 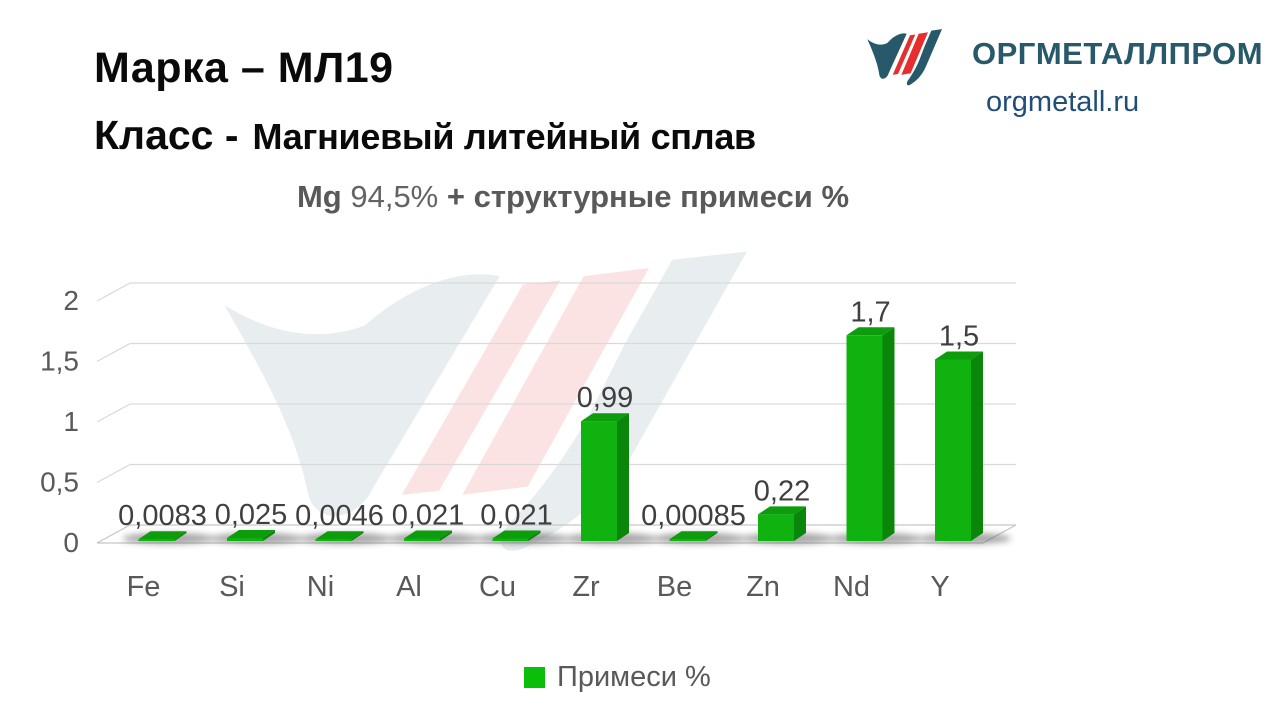 What do you see at coordinates (166, 135) in the screenshot?
I see `class-label: Класс -` at bounding box center [166, 135].